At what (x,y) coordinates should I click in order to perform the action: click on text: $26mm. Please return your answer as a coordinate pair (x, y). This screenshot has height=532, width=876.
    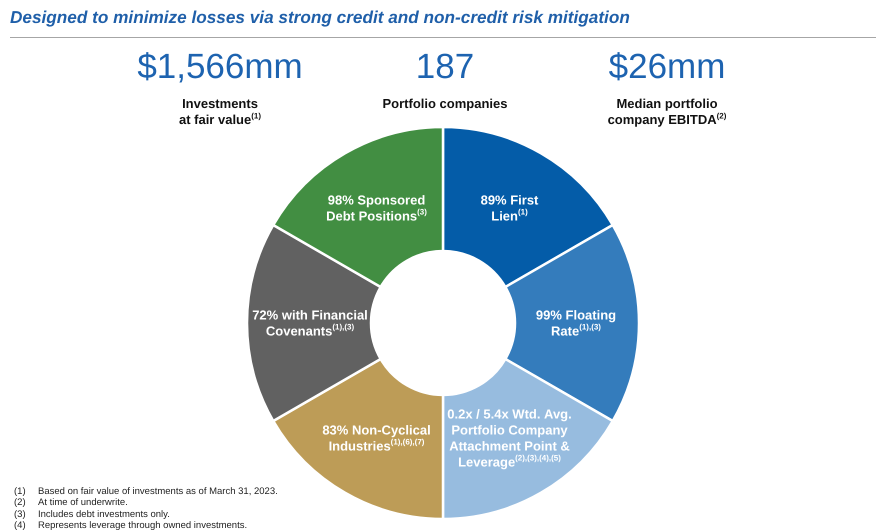
    Looking at the image, I should click on (667, 67).